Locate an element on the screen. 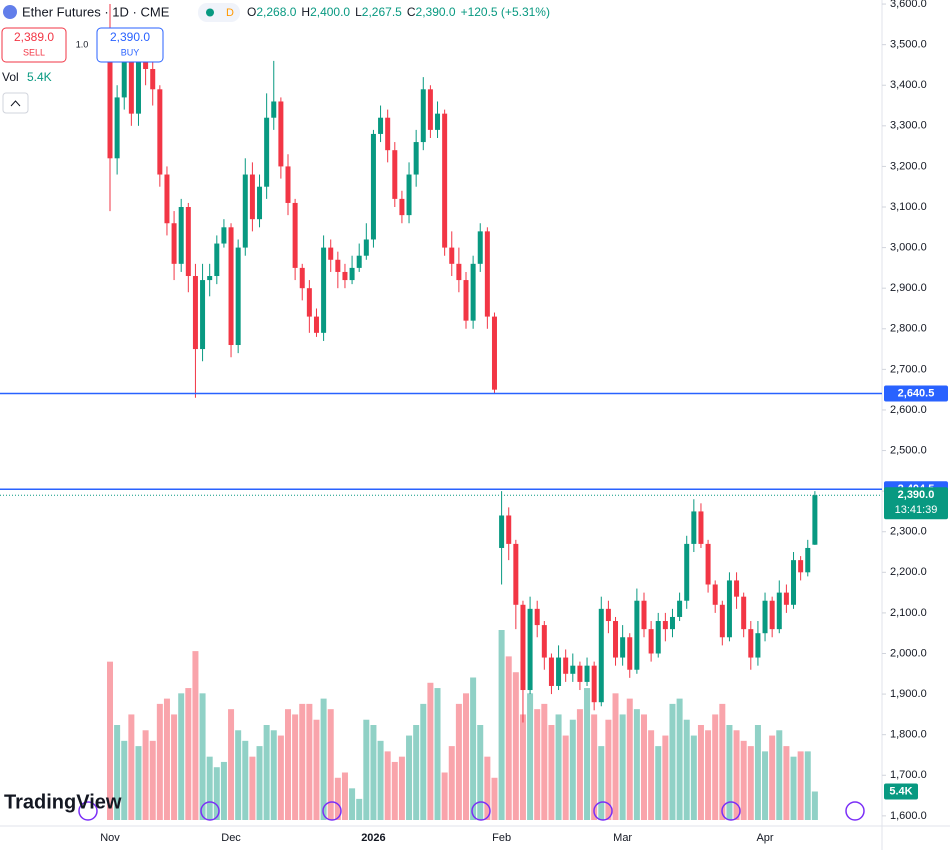 The height and width of the screenshot is (850, 950). y-tick-label: 3,300.0 is located at coordinates (908, 126).